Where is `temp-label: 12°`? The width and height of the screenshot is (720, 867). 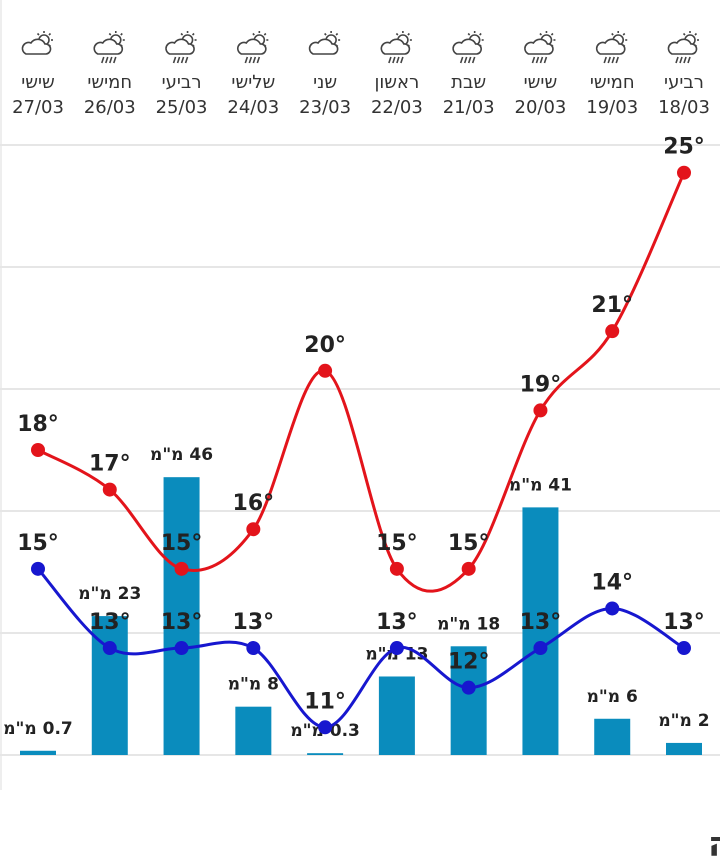 temp-label: 12° is located at coordinates (469, 662).